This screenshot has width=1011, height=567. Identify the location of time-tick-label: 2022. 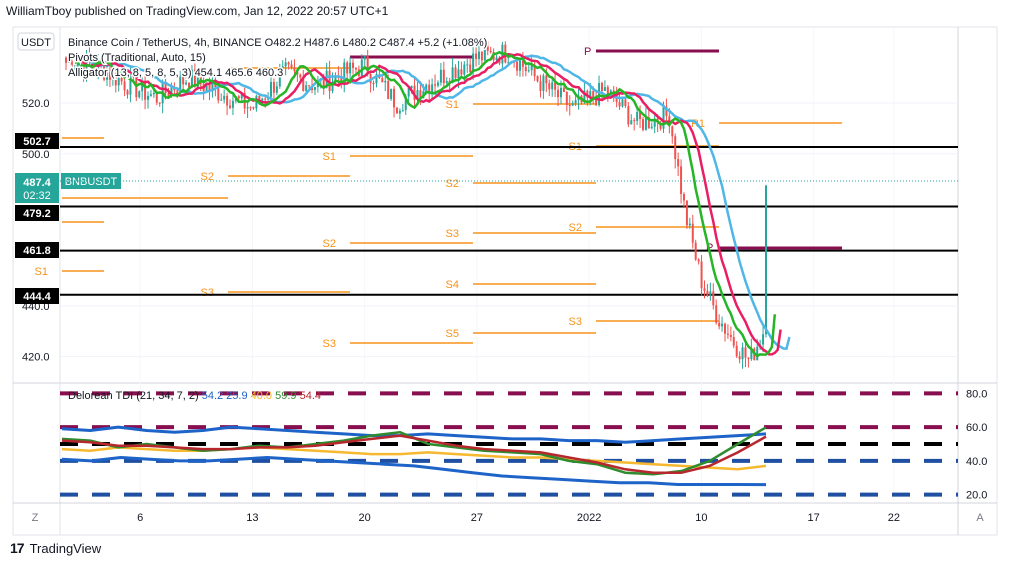
(589, 518).